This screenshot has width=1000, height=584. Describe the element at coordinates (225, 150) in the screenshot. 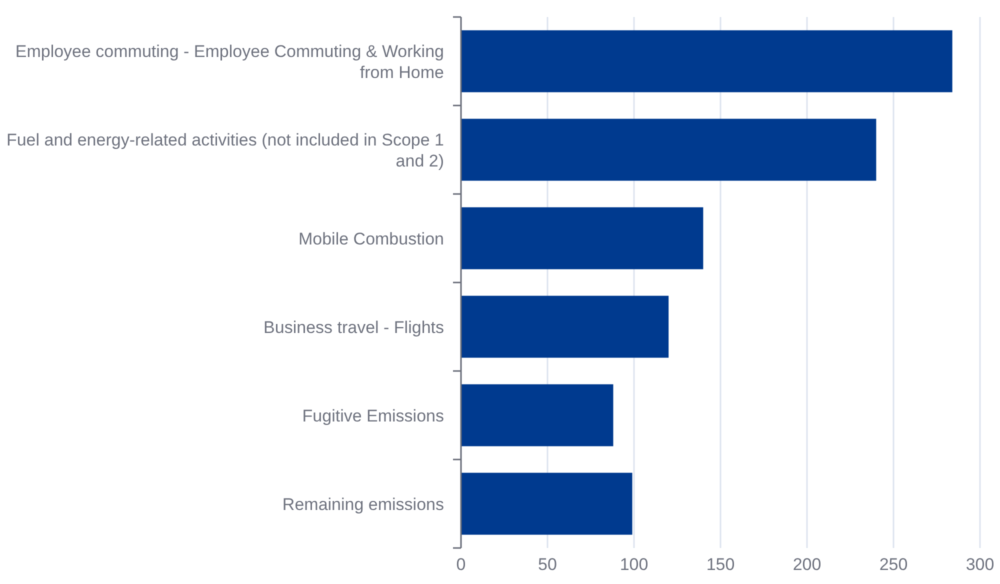

I see `y-tick-label: Fuel and energy-related activities (not included in Scope 1 and 2)` at that location.